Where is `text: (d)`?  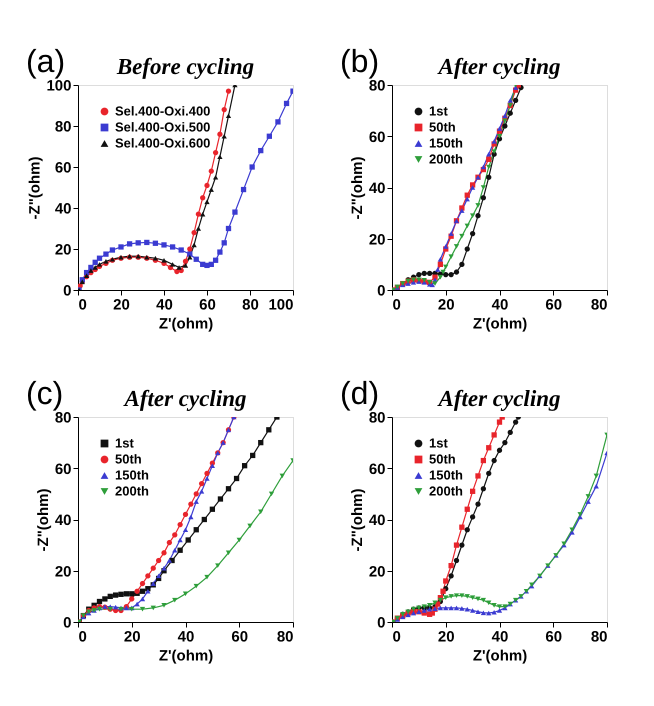 text: (d) is located at coordinates (360, 393).